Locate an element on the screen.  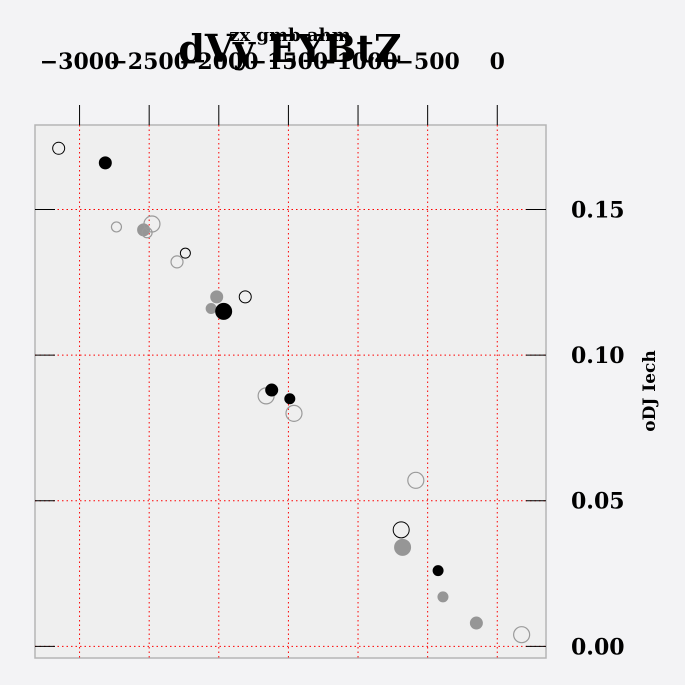
y-tick-label: 0.05 is located at coordinates (598, 502).